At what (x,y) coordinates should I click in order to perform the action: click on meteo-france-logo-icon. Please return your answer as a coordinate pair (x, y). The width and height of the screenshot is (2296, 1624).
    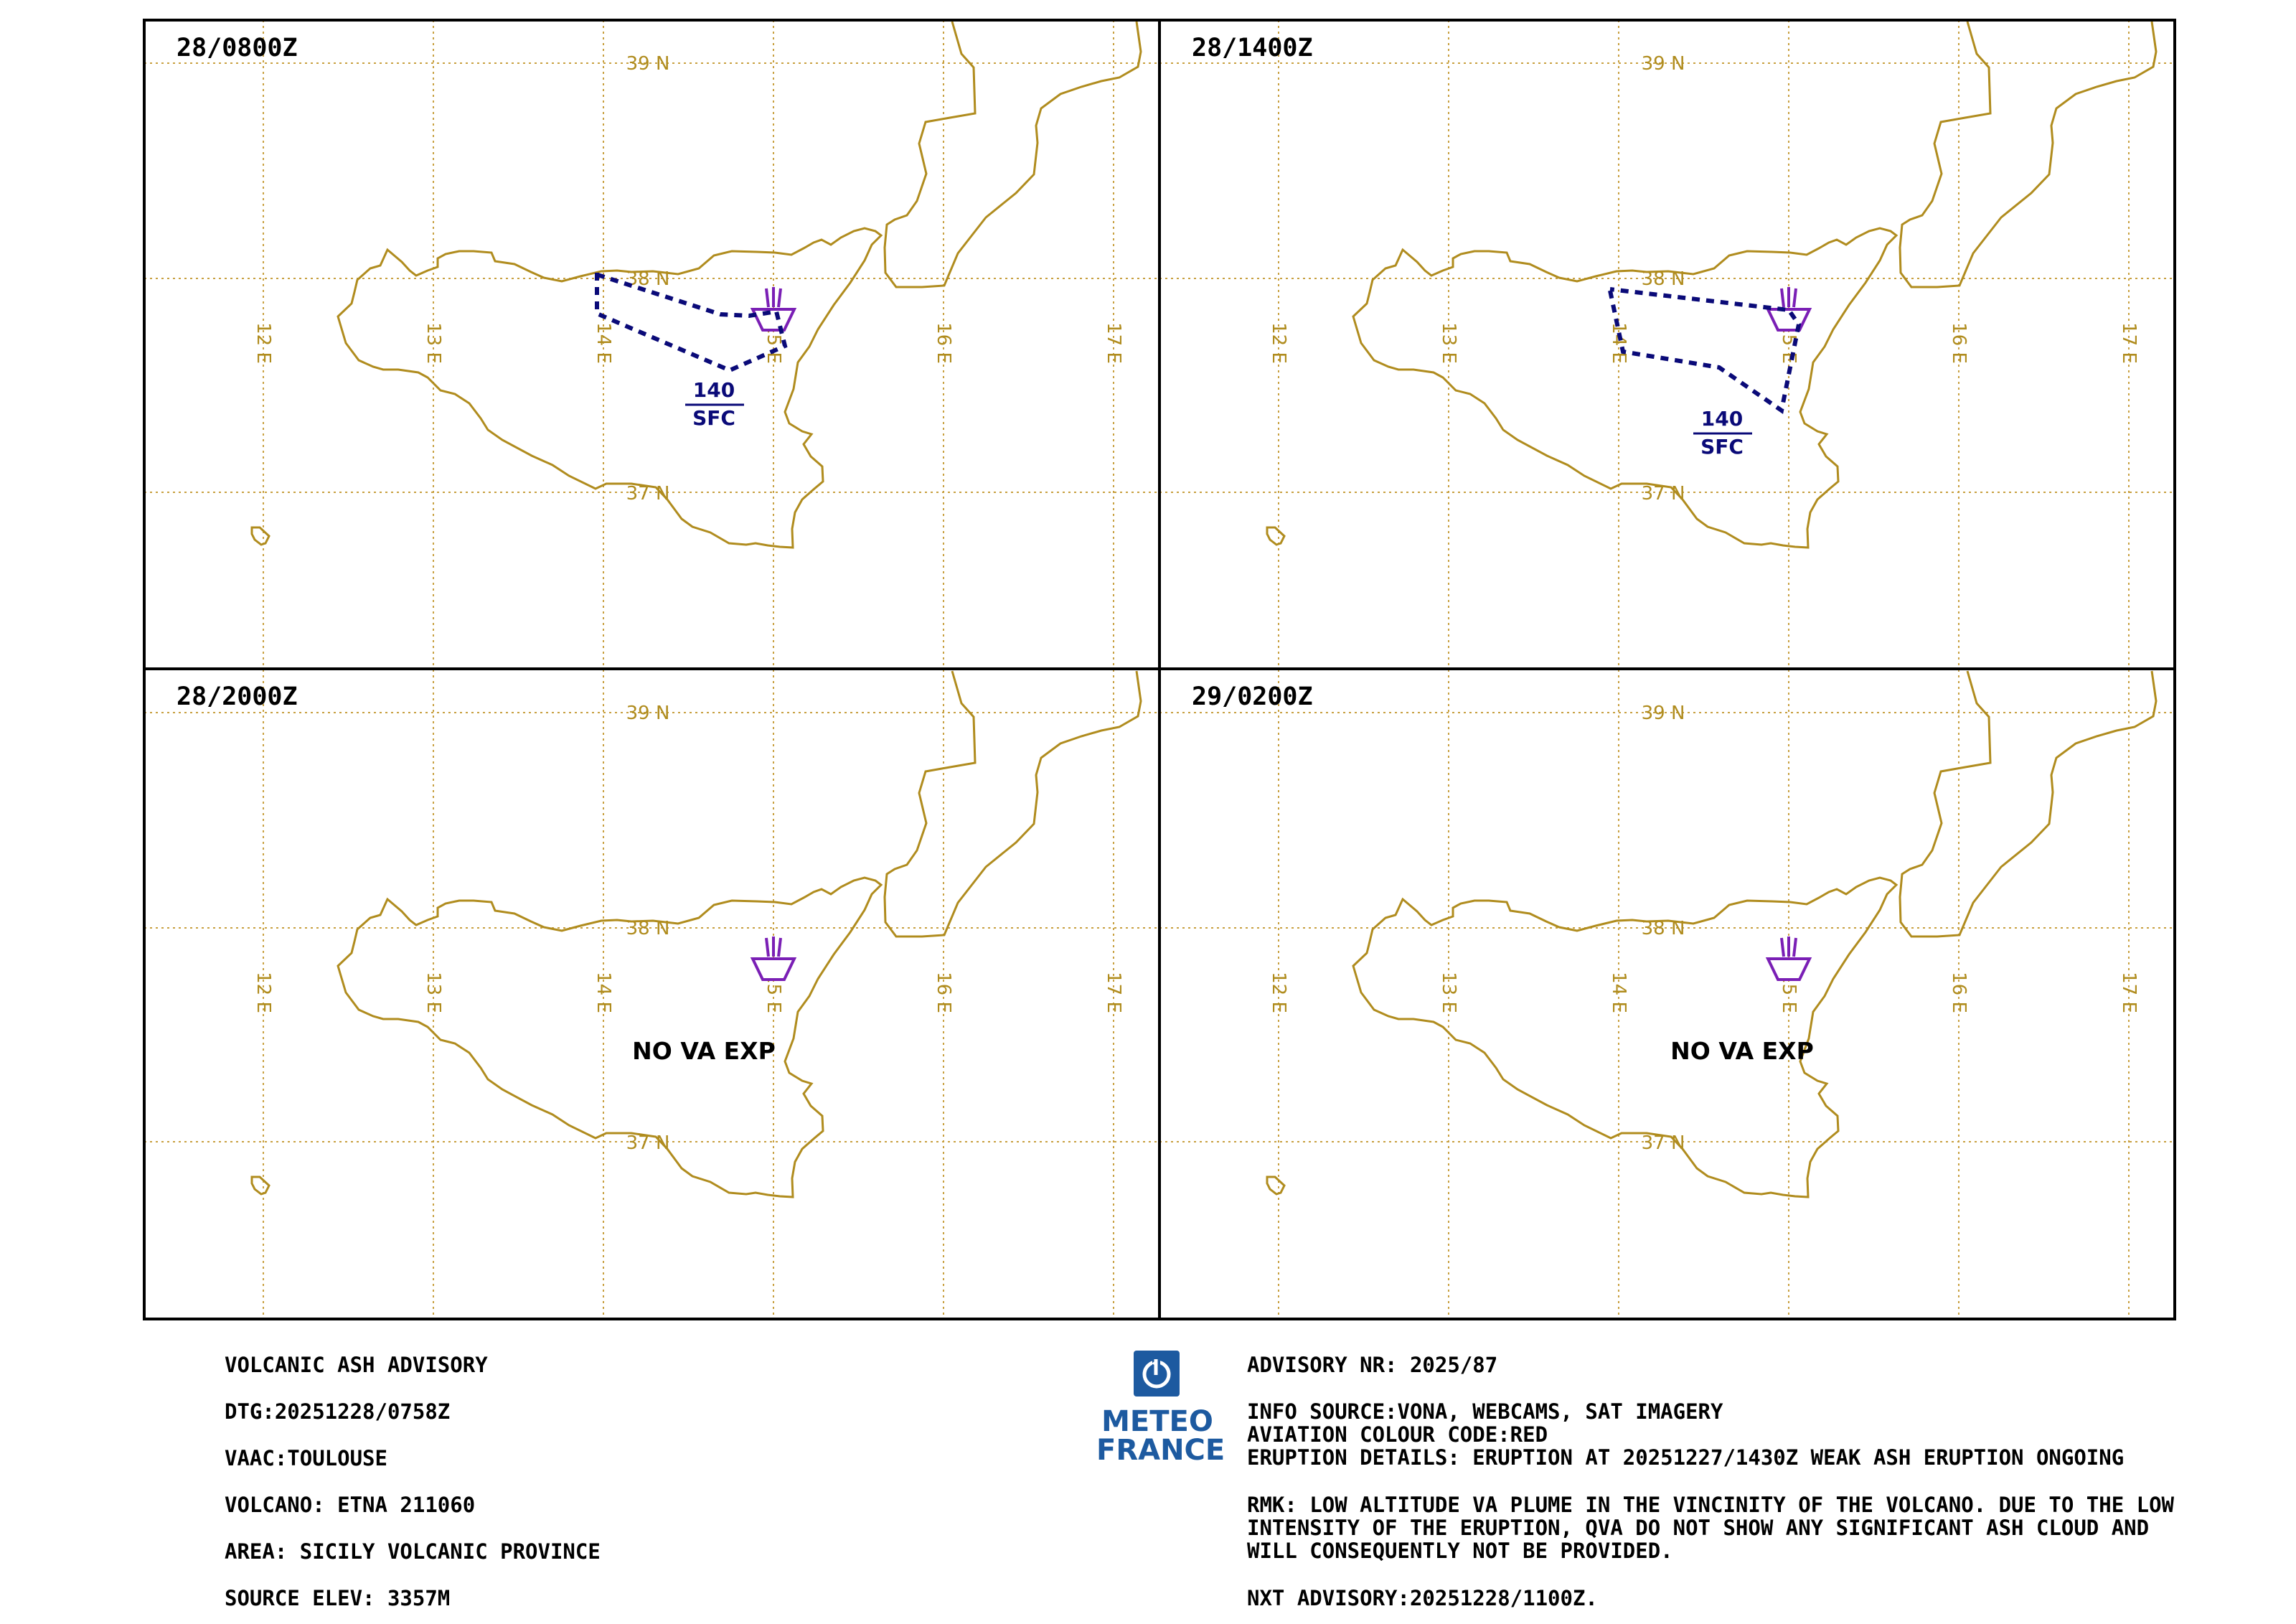
    Looking at the image, I should click on (1157, 1374).